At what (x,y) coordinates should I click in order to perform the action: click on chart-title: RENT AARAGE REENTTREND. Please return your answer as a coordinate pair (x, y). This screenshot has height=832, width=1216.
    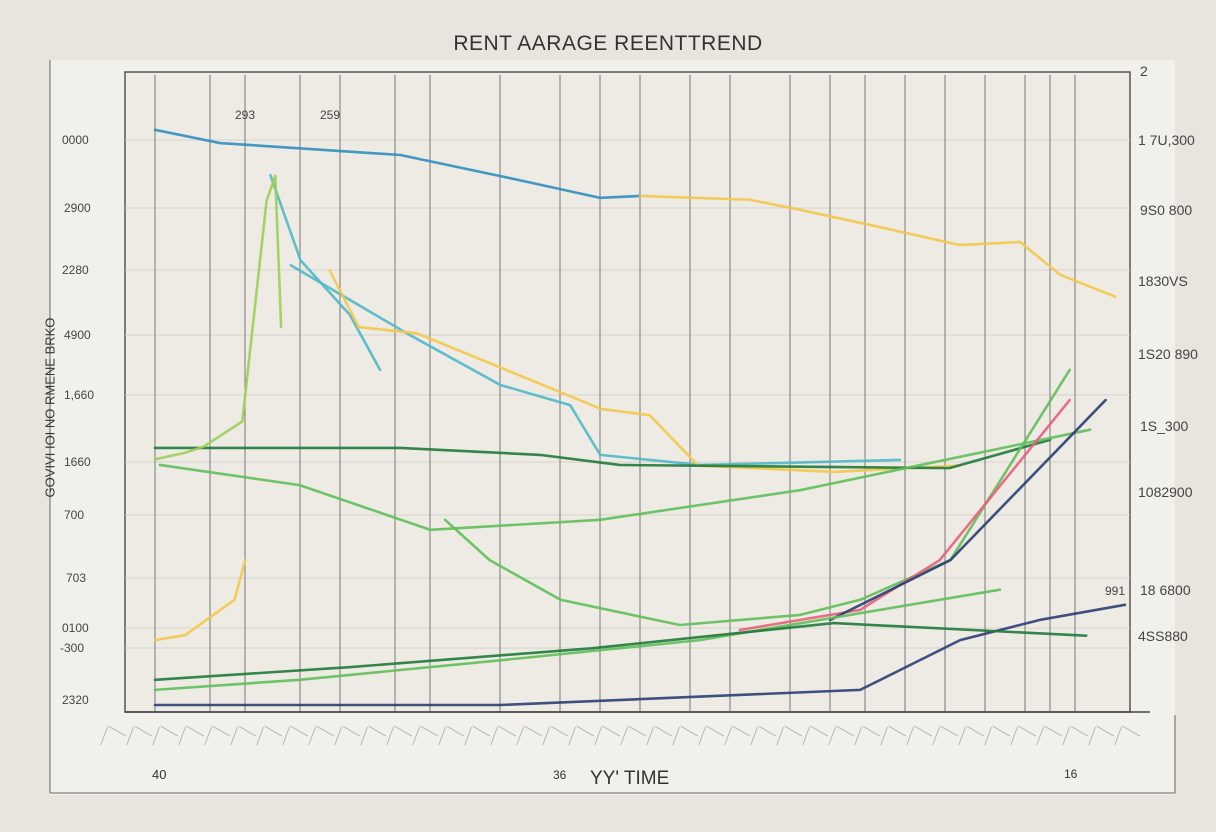
    Looking at the image, I should click on (608, 43).